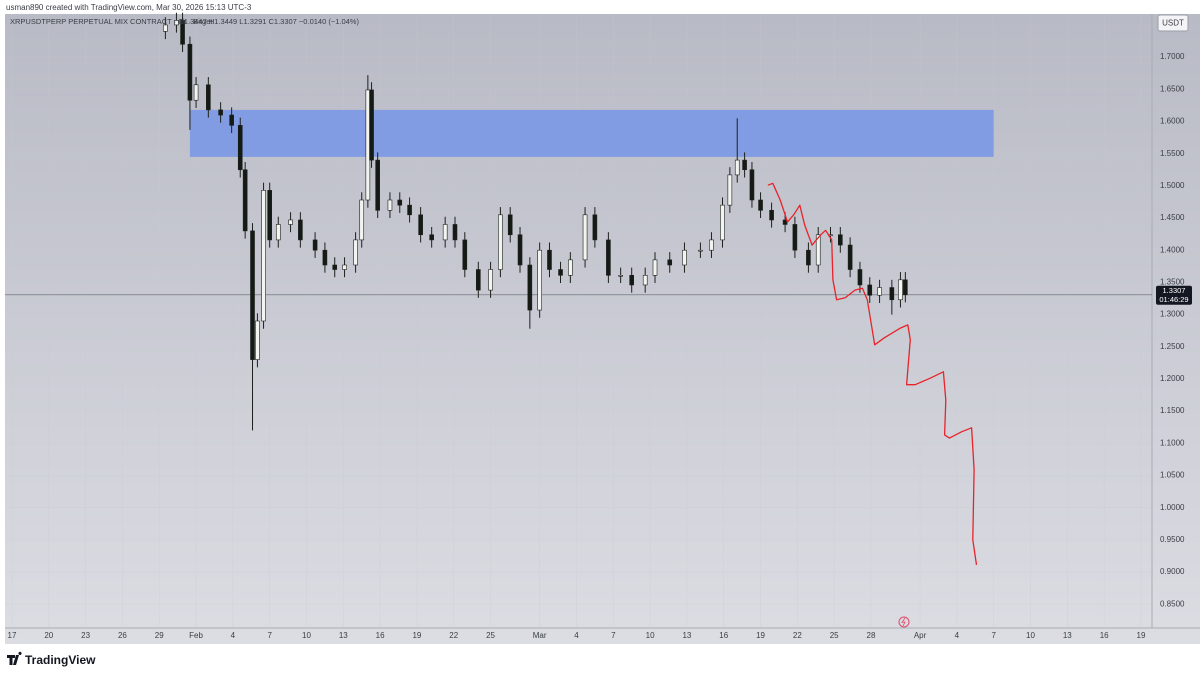  I want to click on y-tick-label: 1.4000, so click(1172, 249).